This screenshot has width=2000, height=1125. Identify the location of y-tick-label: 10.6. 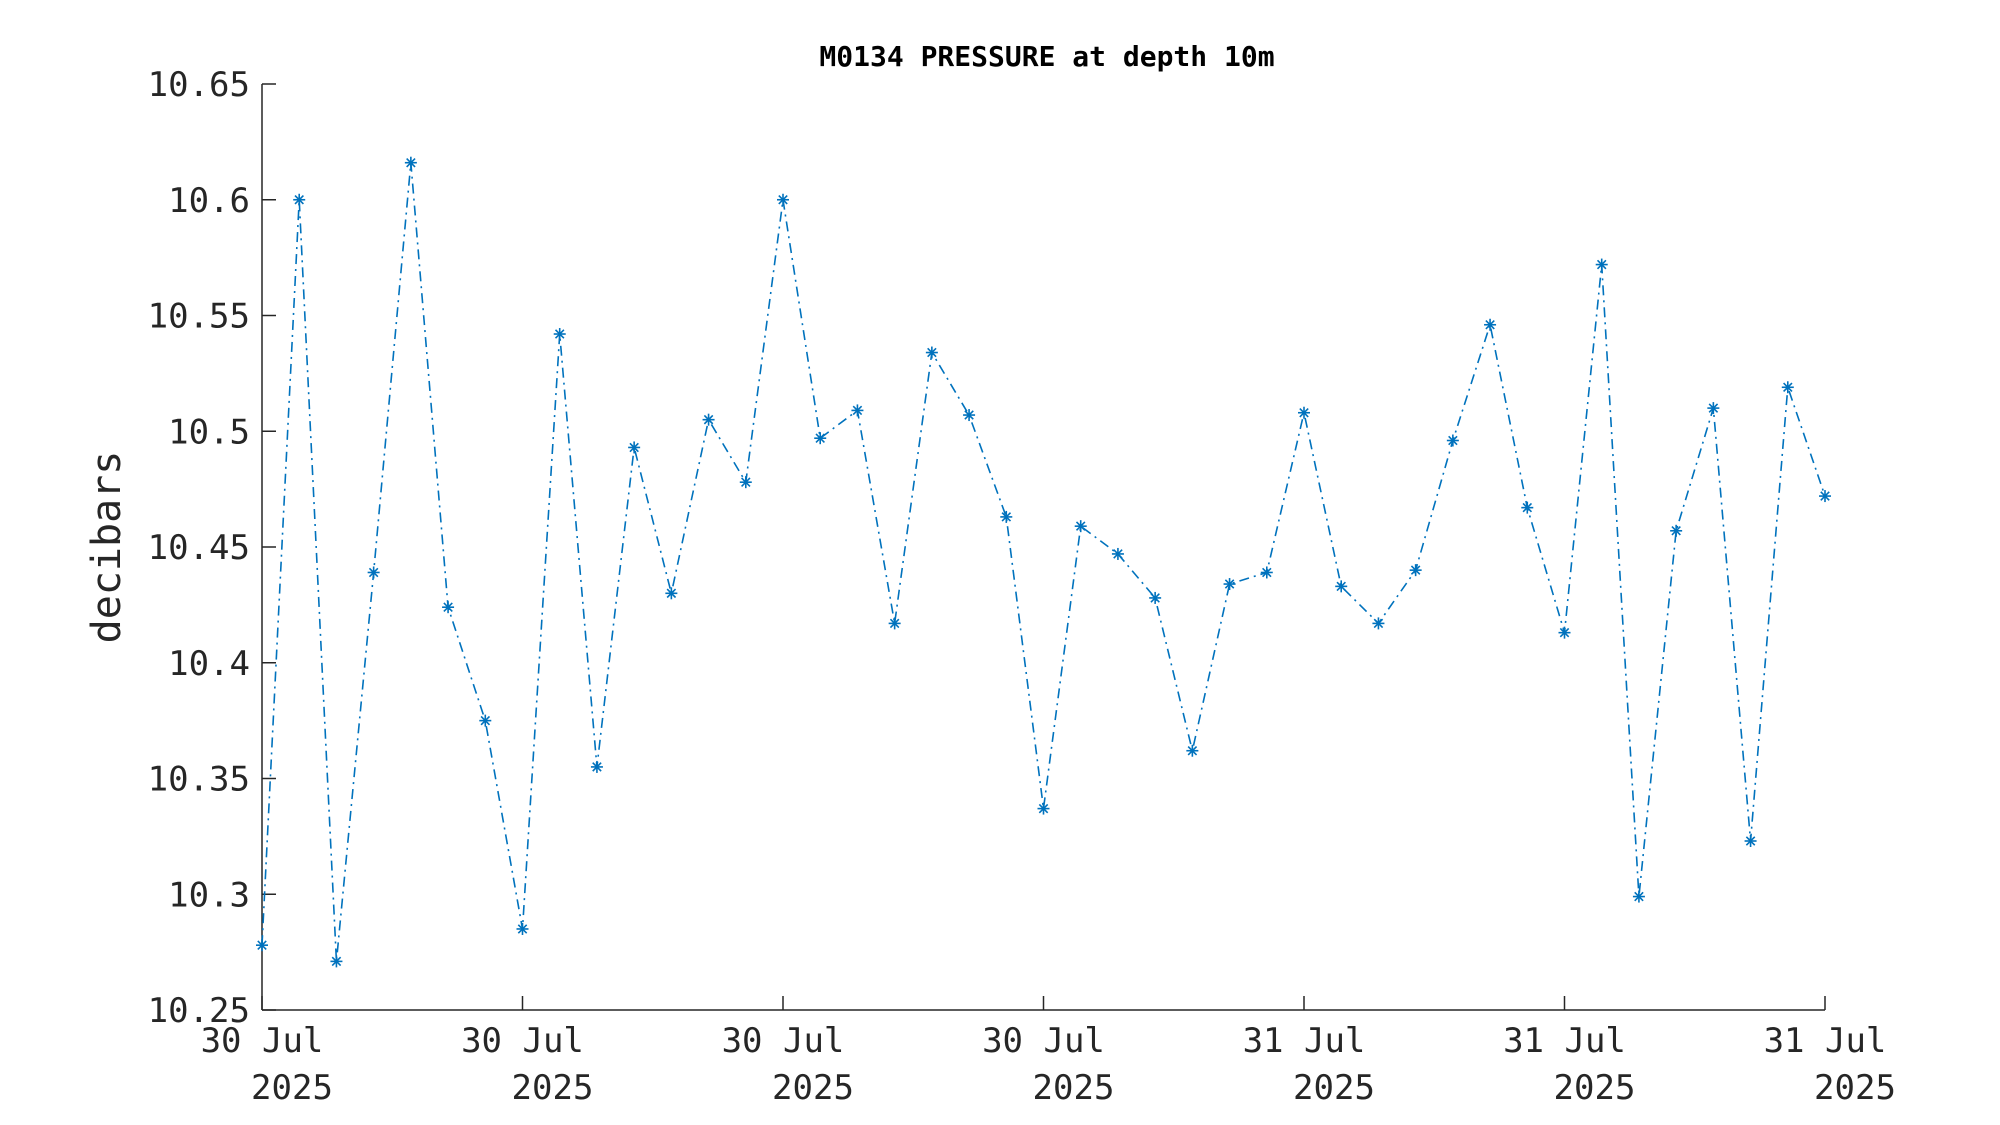
(209, 201).